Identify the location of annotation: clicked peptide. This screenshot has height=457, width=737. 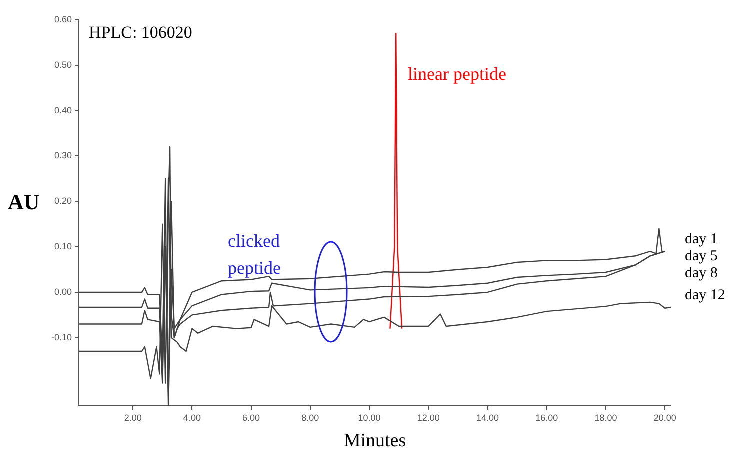
(254, 254).